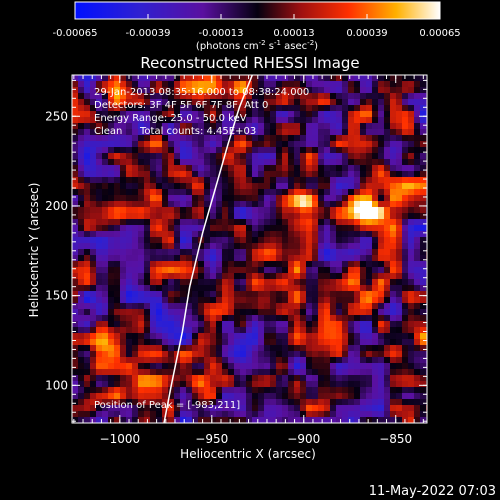 This screenshot has width=500, height=500. I want to click on annotation-line: Energy Range: 25.0 - 50.0 keV, so click(170, 118).